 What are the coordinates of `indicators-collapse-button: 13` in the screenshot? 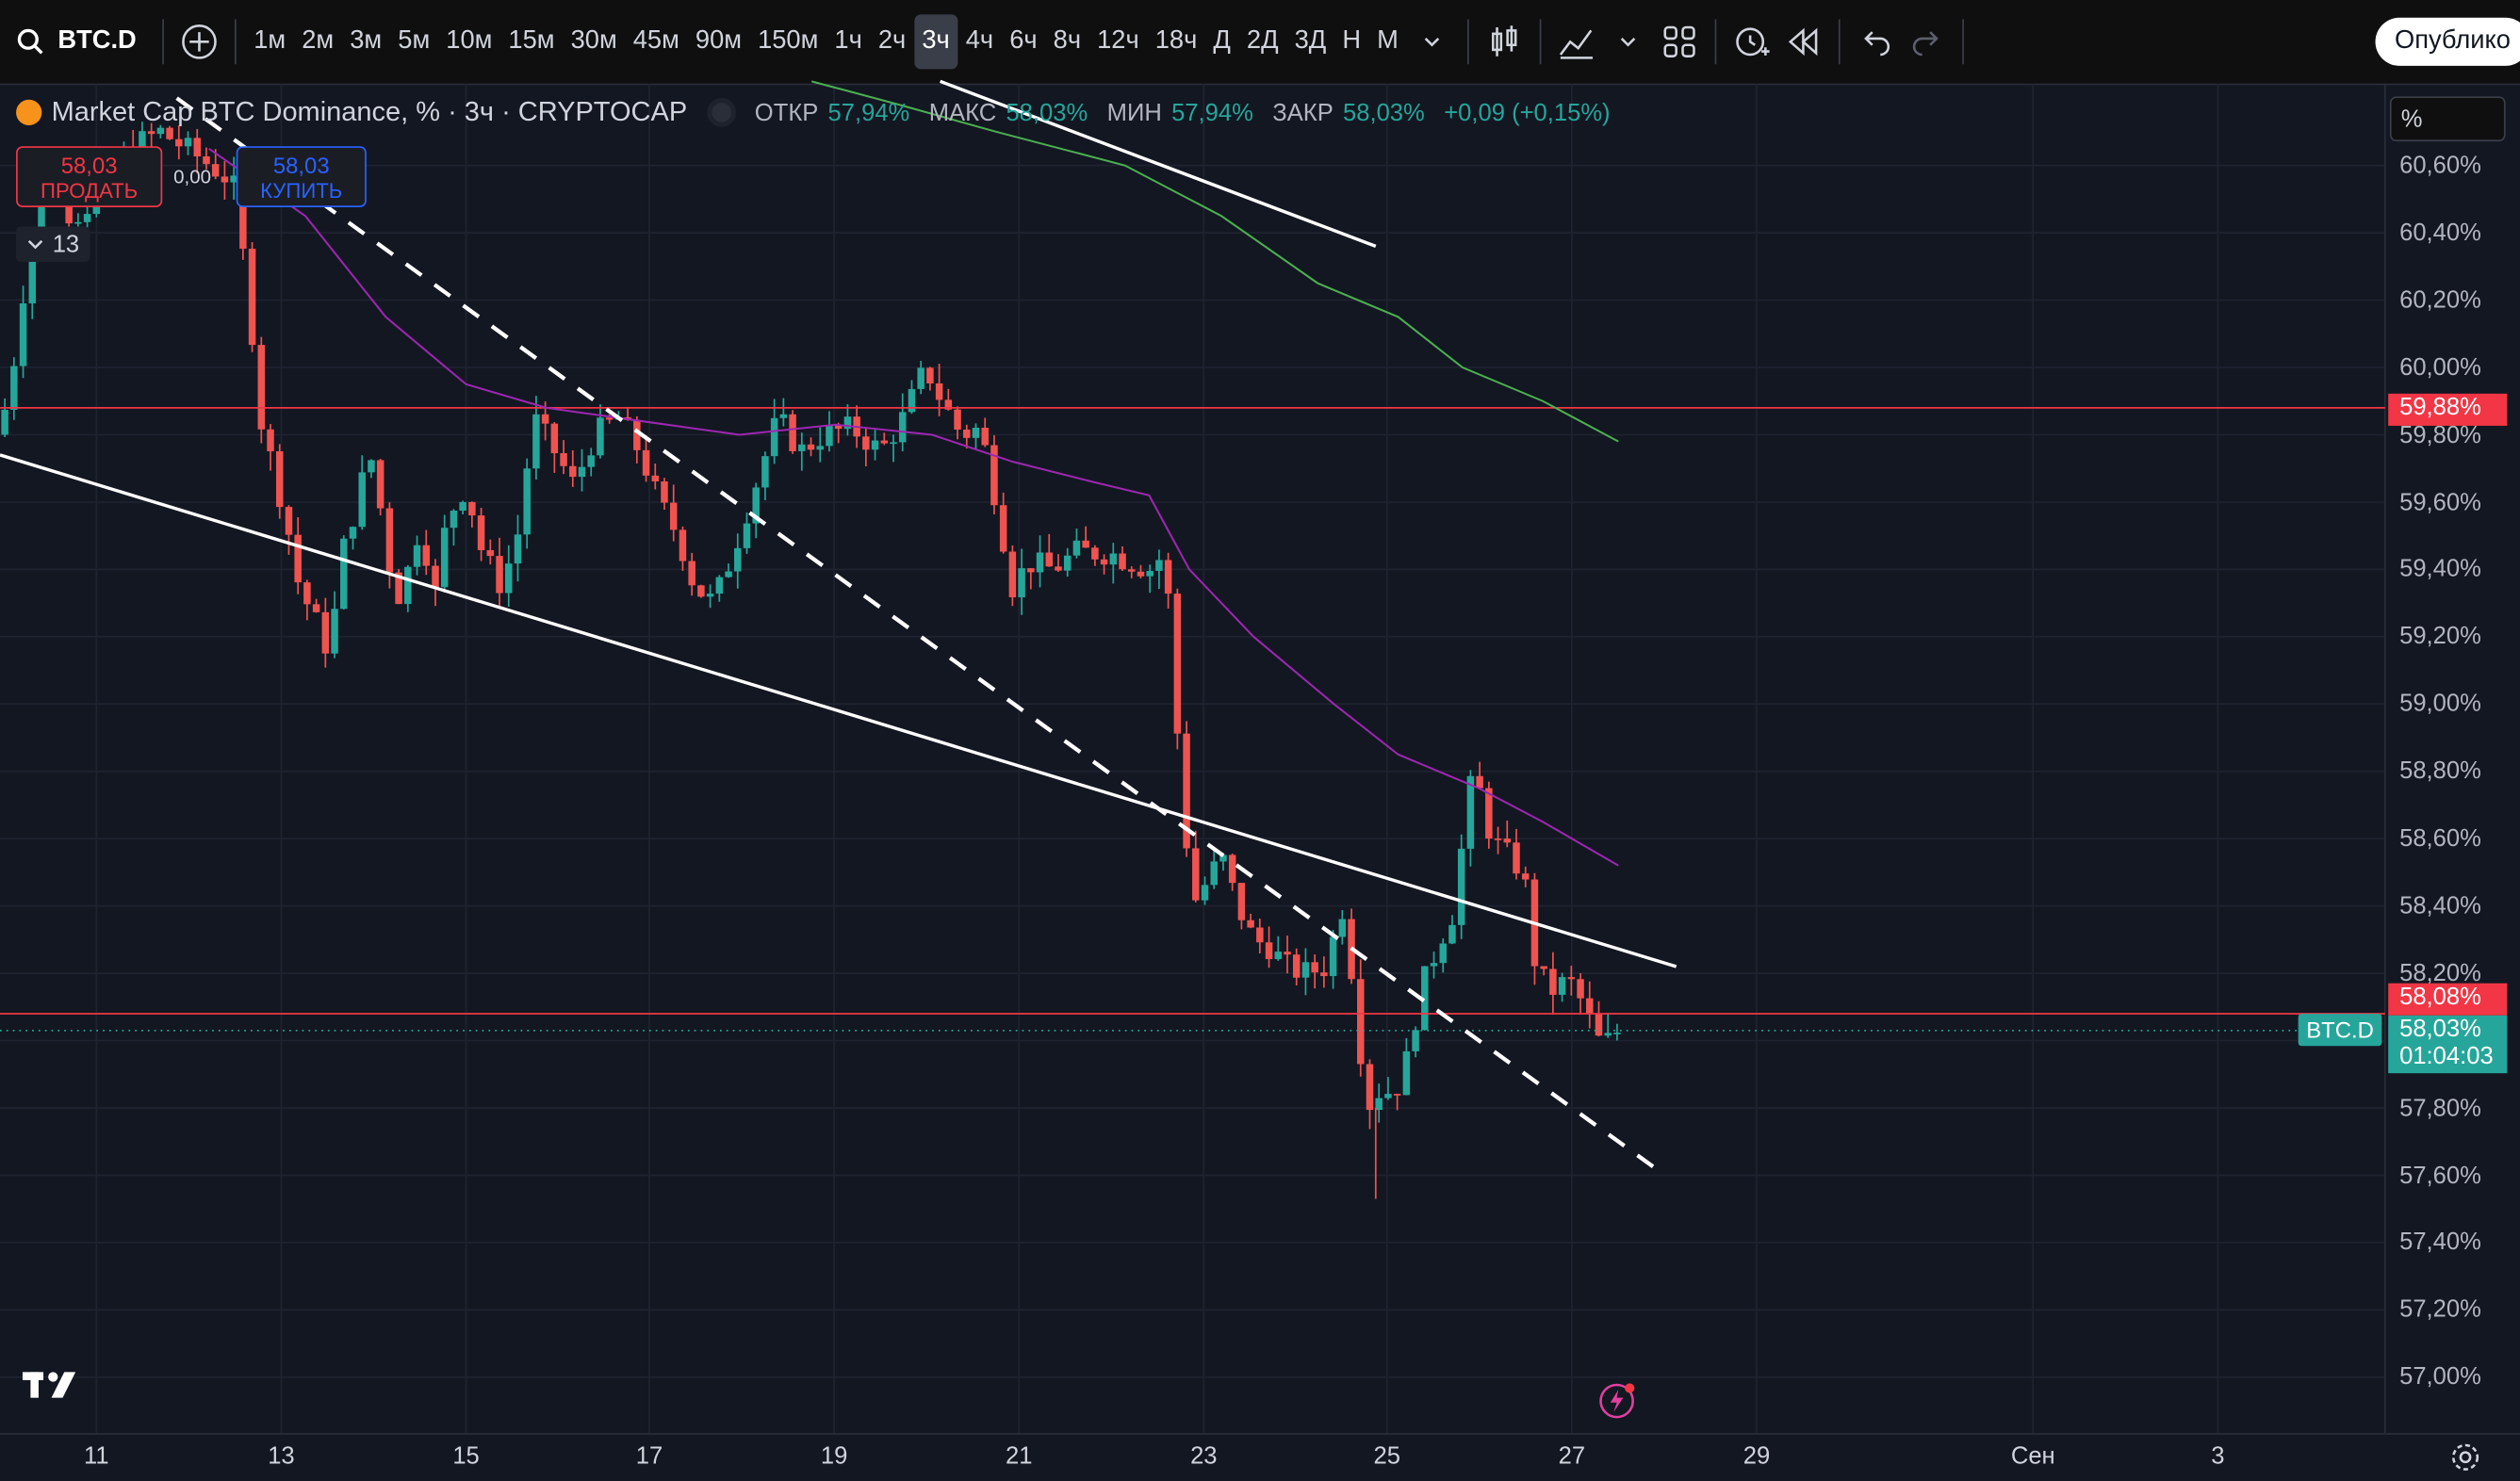 It's located at (53, 244).